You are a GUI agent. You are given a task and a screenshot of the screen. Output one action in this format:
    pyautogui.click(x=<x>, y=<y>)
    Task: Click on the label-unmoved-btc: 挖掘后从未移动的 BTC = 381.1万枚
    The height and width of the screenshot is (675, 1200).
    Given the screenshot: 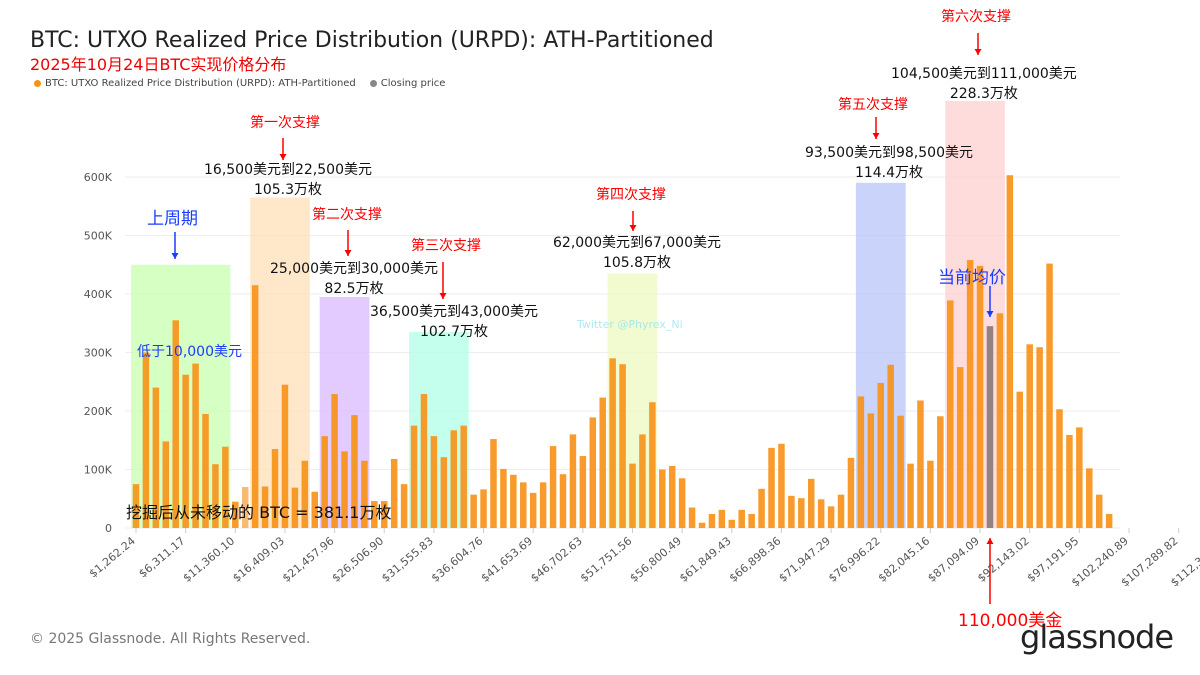 What is the action you would take?
    pyautogui.click(x=259, y=512)
    